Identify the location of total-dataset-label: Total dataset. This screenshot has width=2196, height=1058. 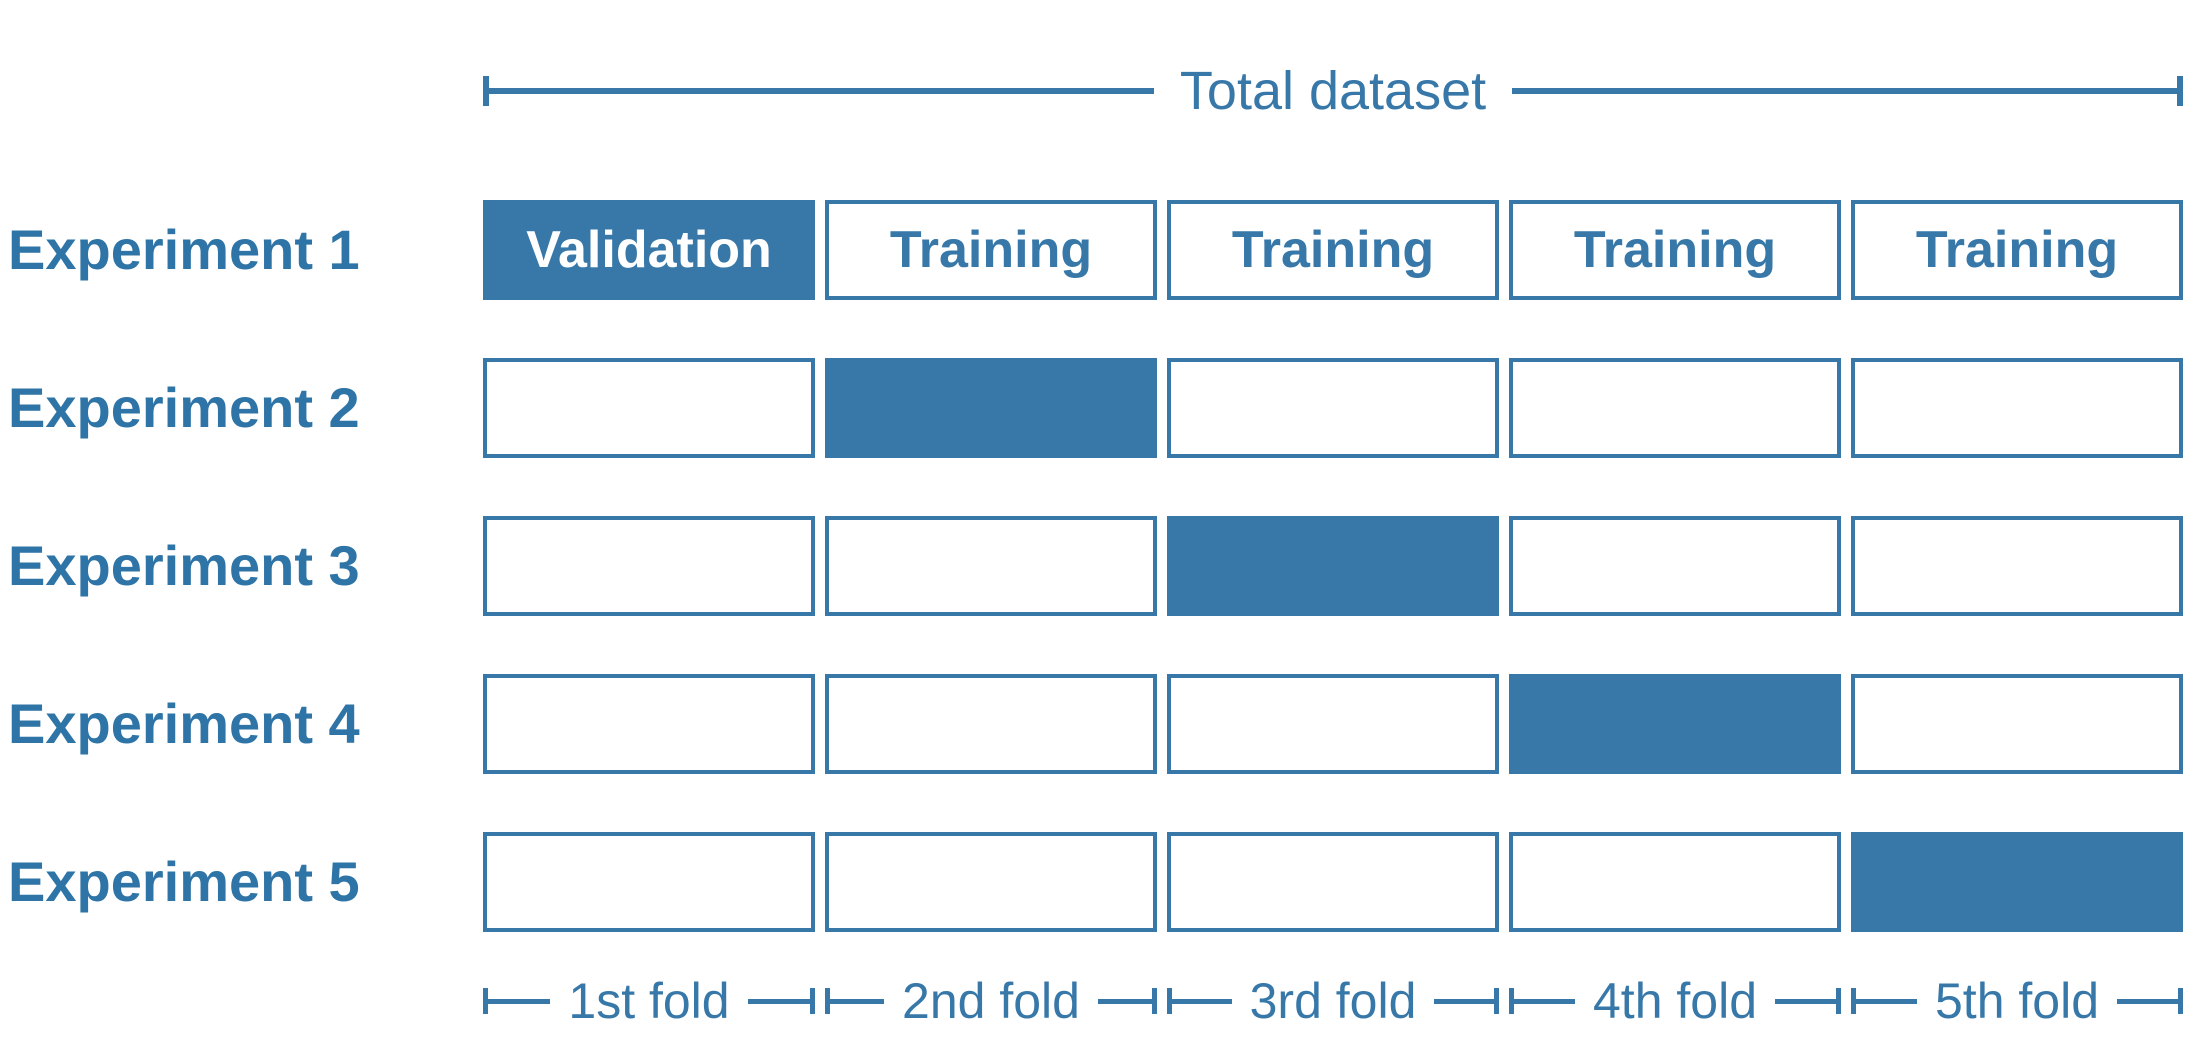
(1333, 91).